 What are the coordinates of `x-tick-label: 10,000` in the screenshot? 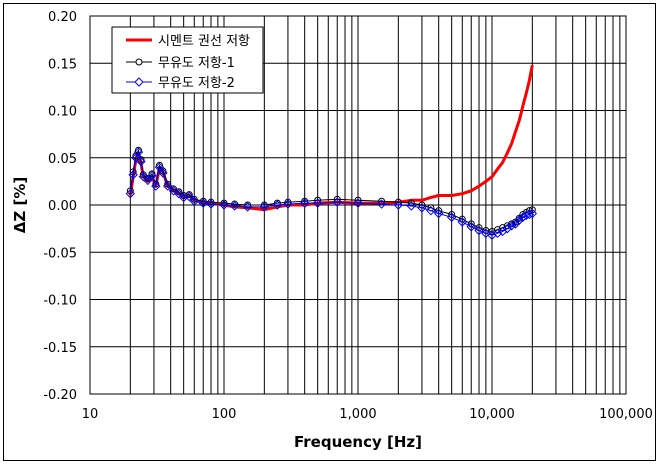 It's located at (492, 414).